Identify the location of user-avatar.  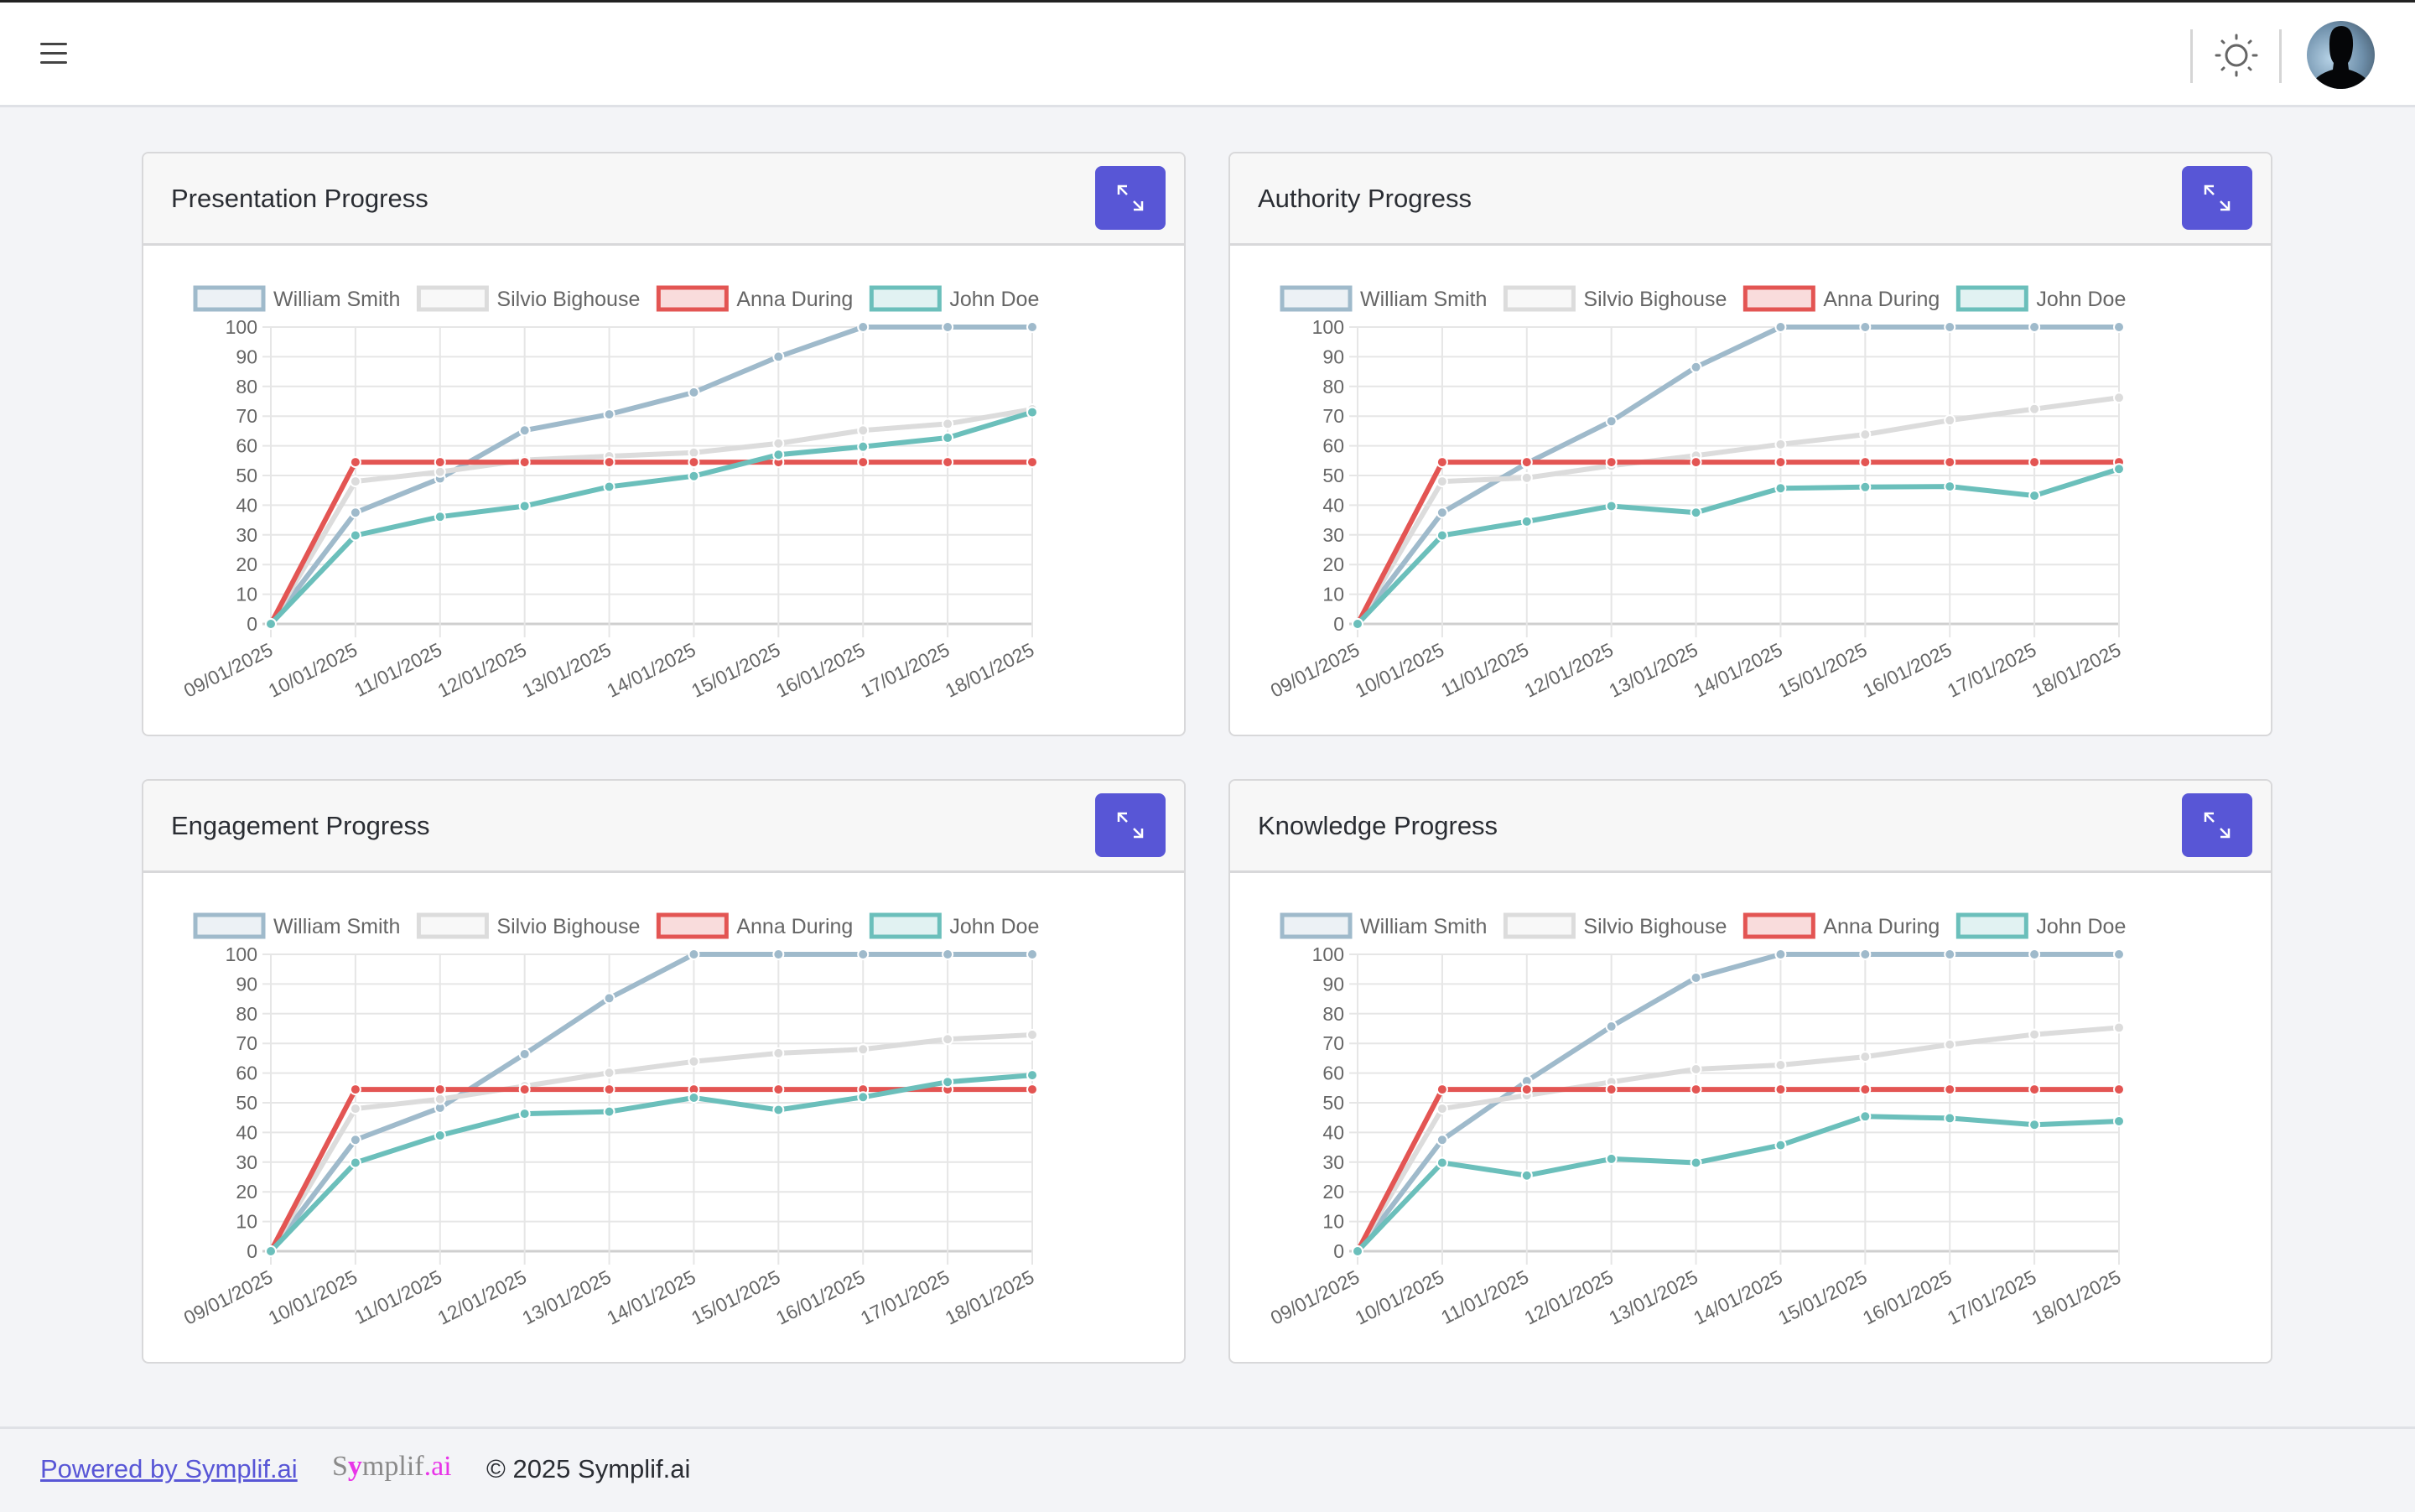
(2341, 55).